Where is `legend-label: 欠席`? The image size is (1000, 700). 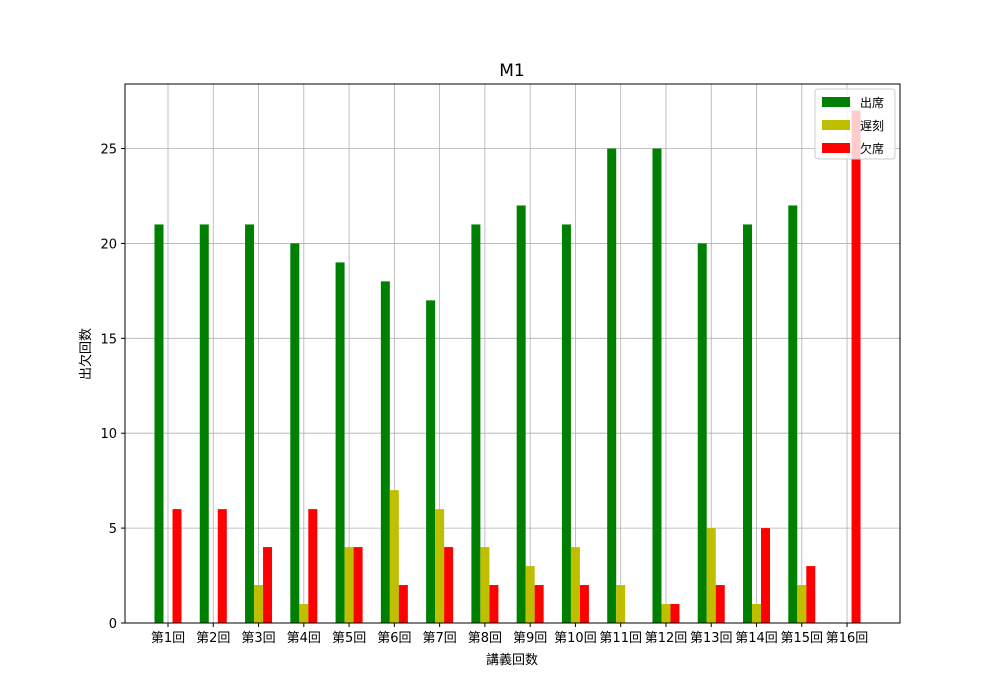
legend-label: 欠席 is located at coordinates (872, 148).